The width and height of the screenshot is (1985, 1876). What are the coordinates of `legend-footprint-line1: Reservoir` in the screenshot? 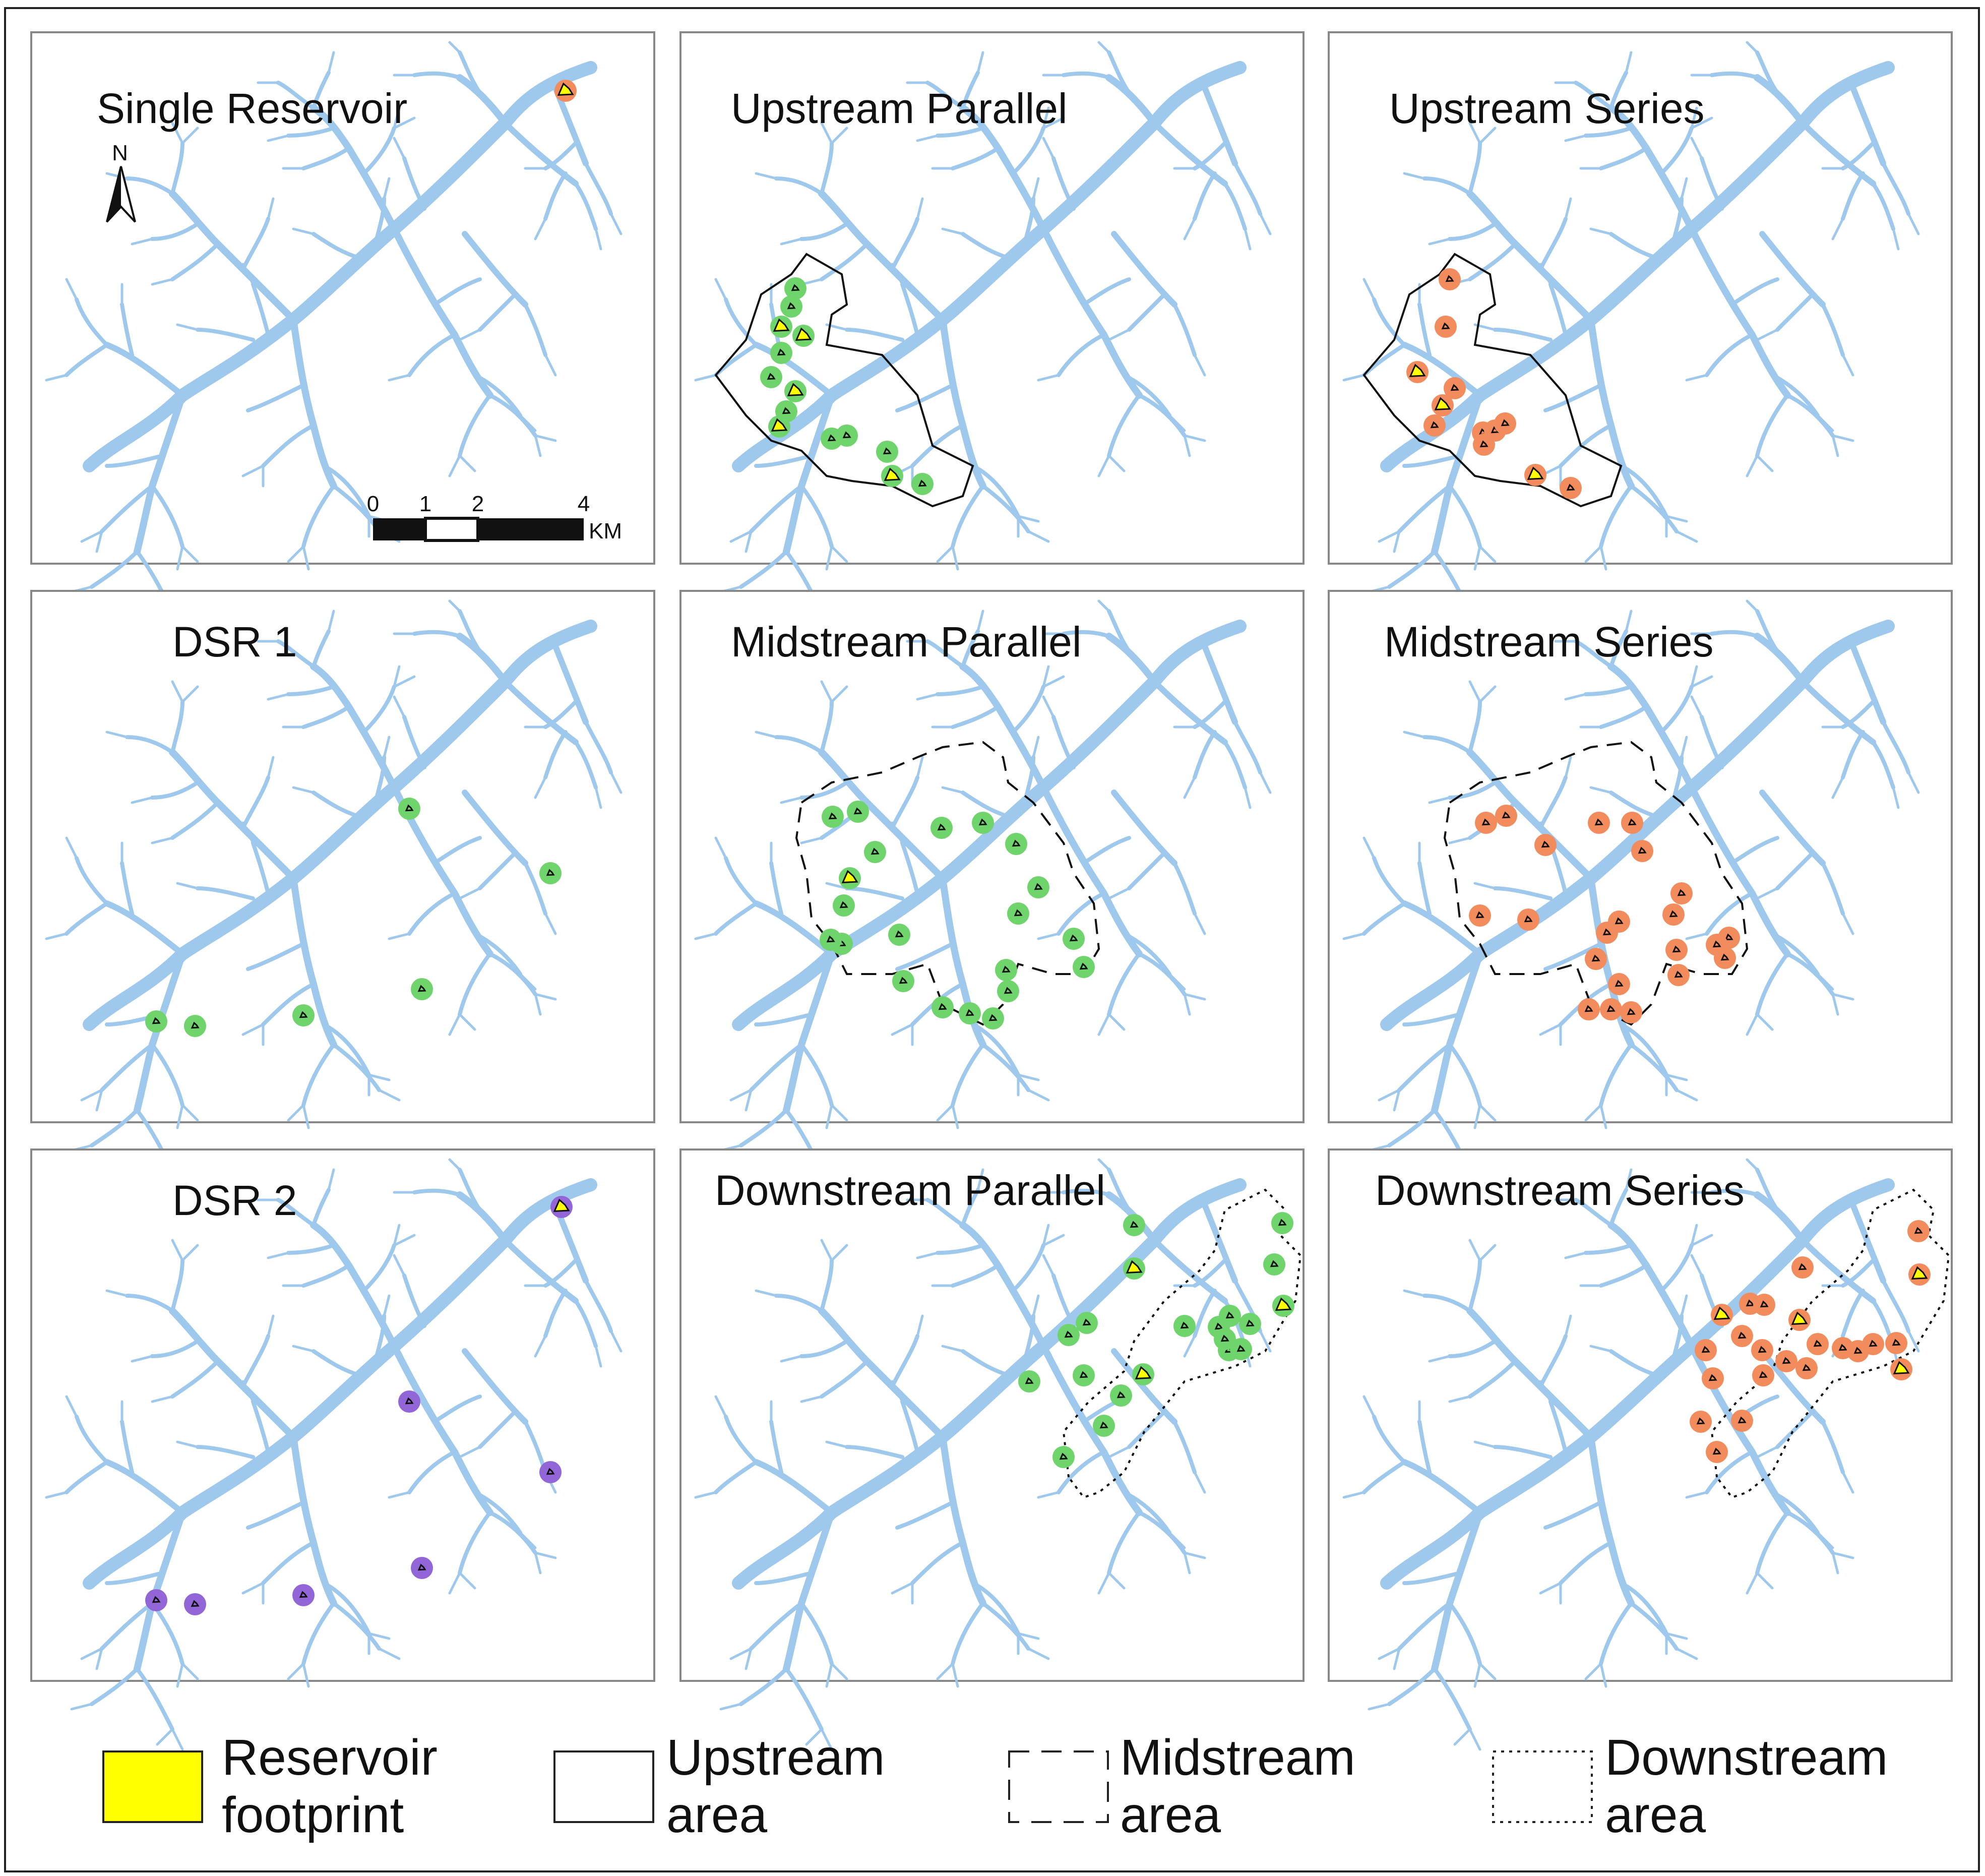 It's located at (330, 1757).